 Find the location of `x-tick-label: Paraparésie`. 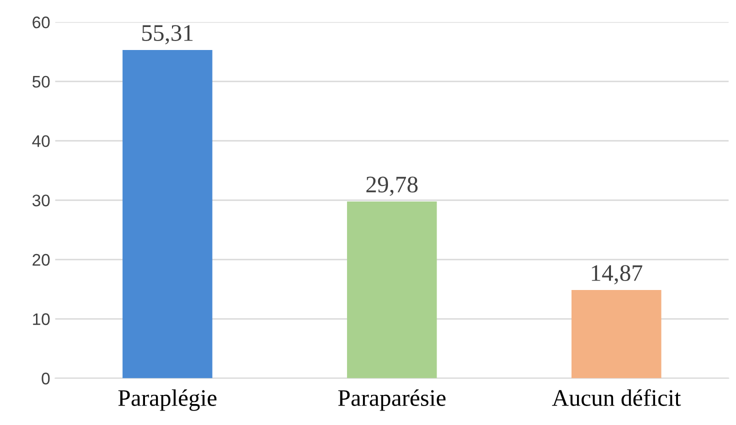

x-tick-label: Paraparésie is located at coordinates (392, 400).